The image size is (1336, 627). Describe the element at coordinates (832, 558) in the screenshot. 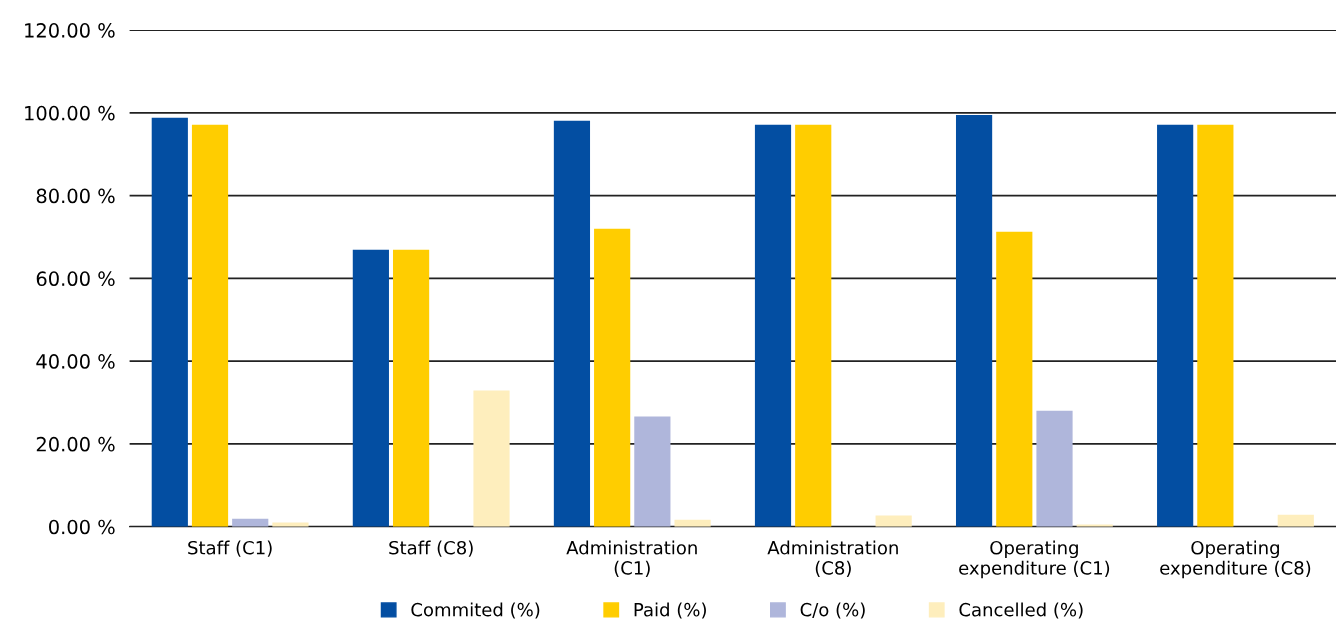

I see `x-tick-label: Administration (C8)` at that location.